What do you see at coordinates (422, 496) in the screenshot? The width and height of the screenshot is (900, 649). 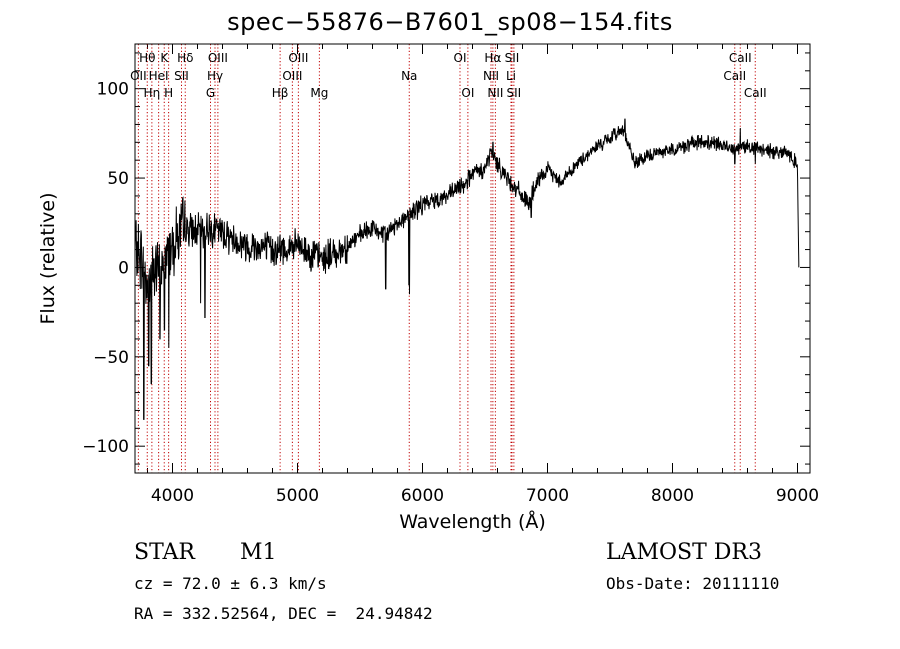 I see `x-tick-label: 6000` at bounding box center [422, 496].